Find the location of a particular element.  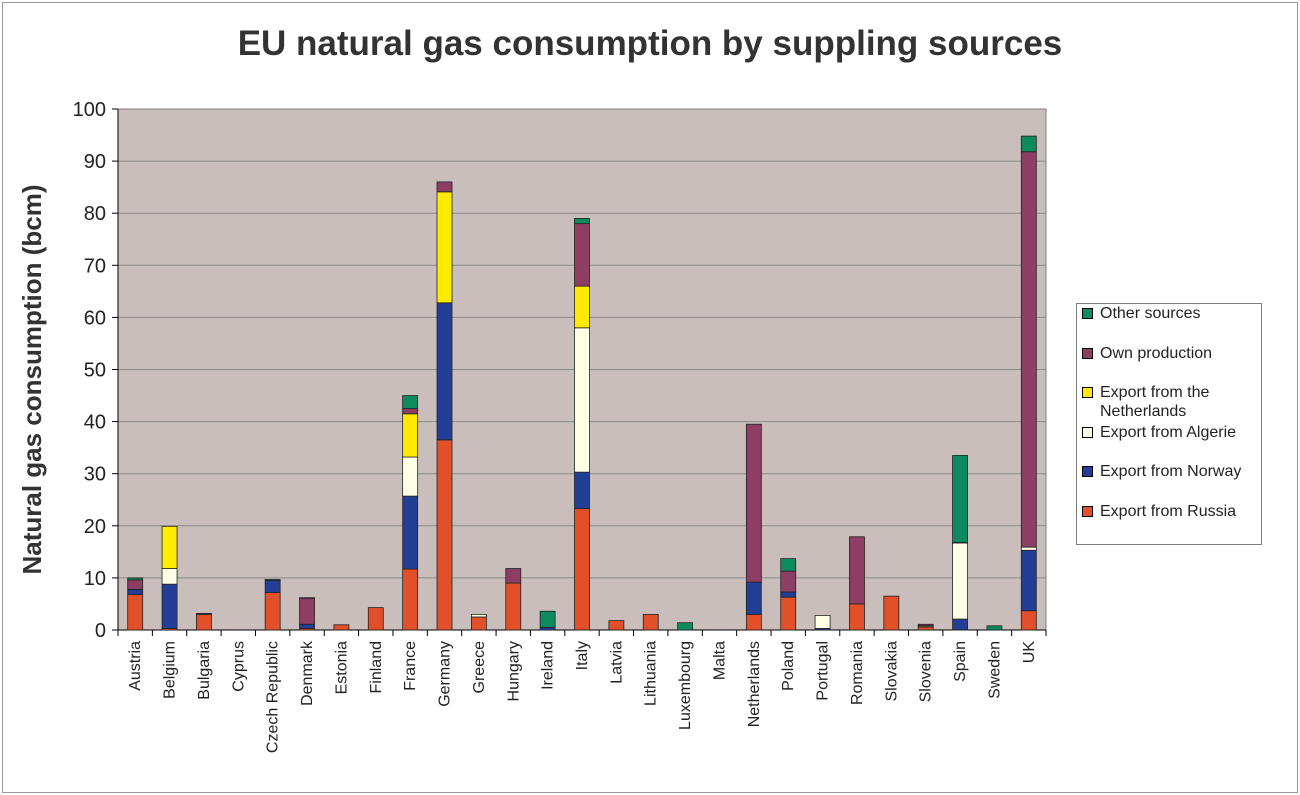

x-tick-label: Ireland is located at coordinates (548, 665).